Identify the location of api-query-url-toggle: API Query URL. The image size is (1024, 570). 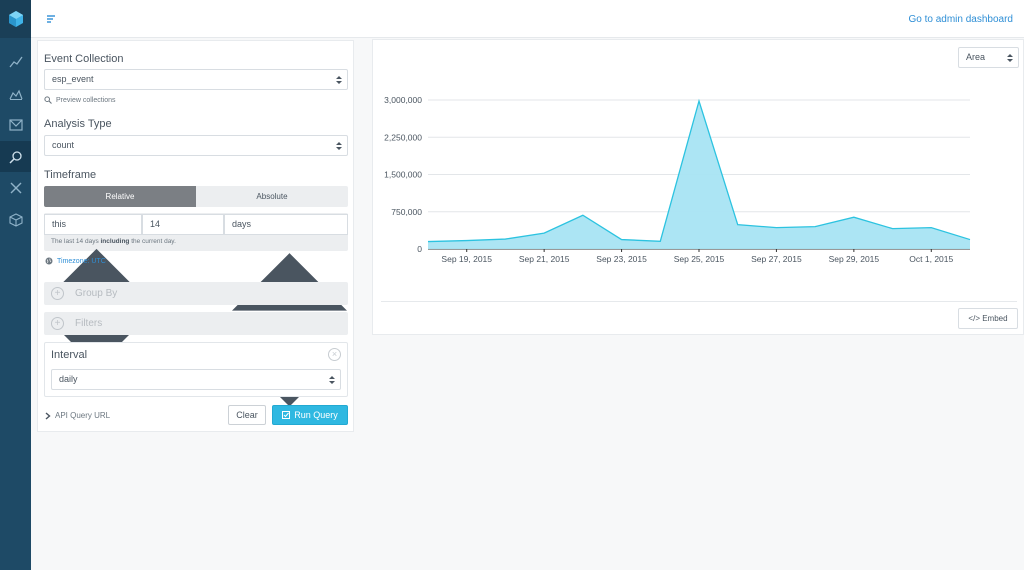
(77, 415).